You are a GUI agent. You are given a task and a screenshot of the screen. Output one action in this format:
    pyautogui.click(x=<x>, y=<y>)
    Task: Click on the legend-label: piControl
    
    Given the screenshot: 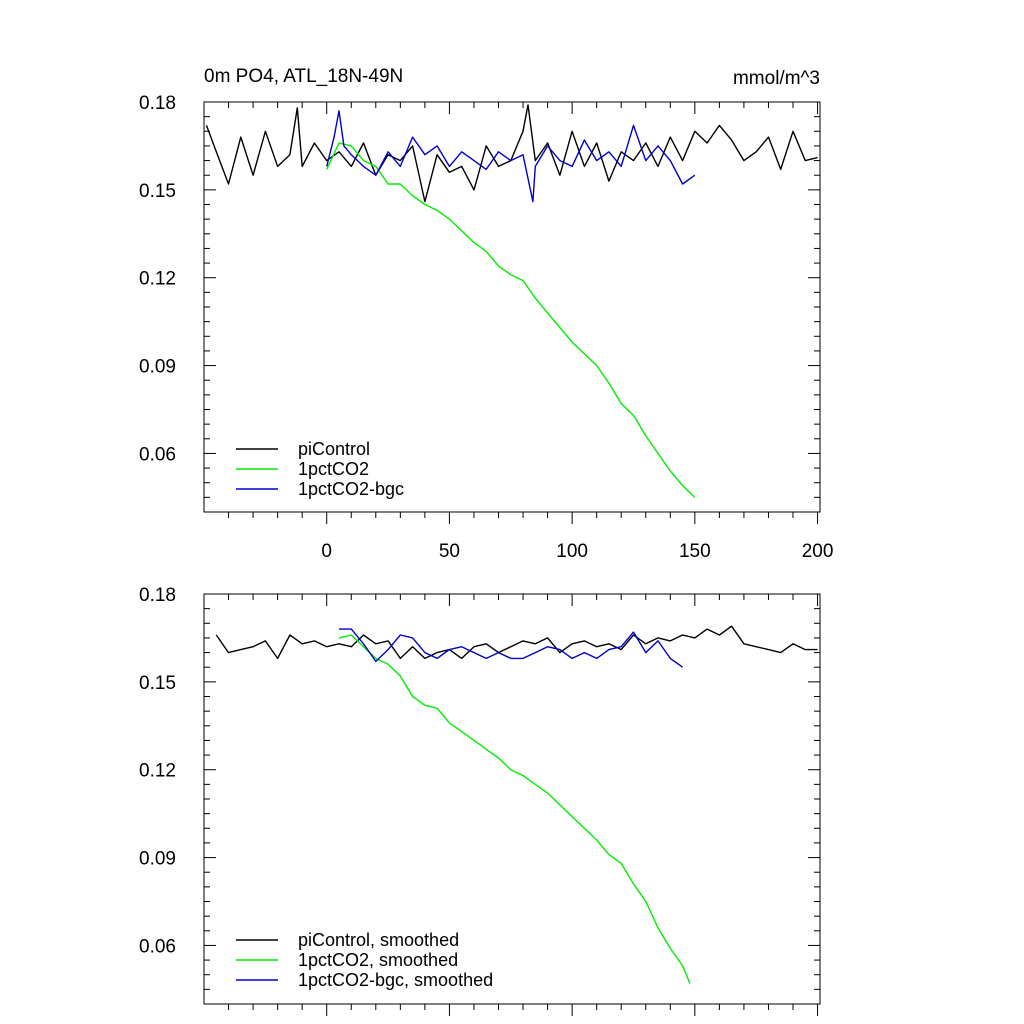 What is the action you would take?
    pyautogui.click(x=334, y=449)
    